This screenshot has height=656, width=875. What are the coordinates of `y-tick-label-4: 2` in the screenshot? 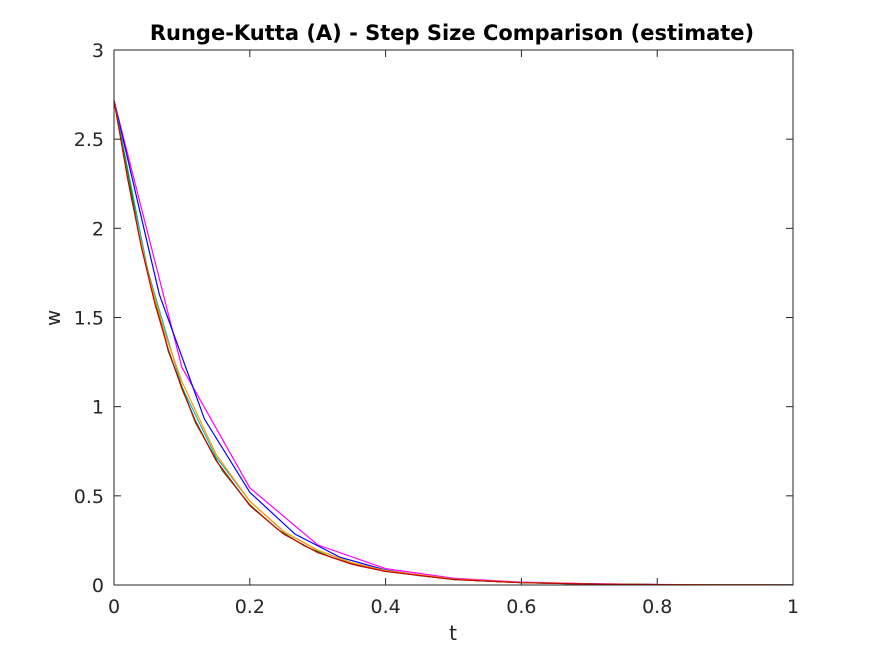 It's located at (98, 229).